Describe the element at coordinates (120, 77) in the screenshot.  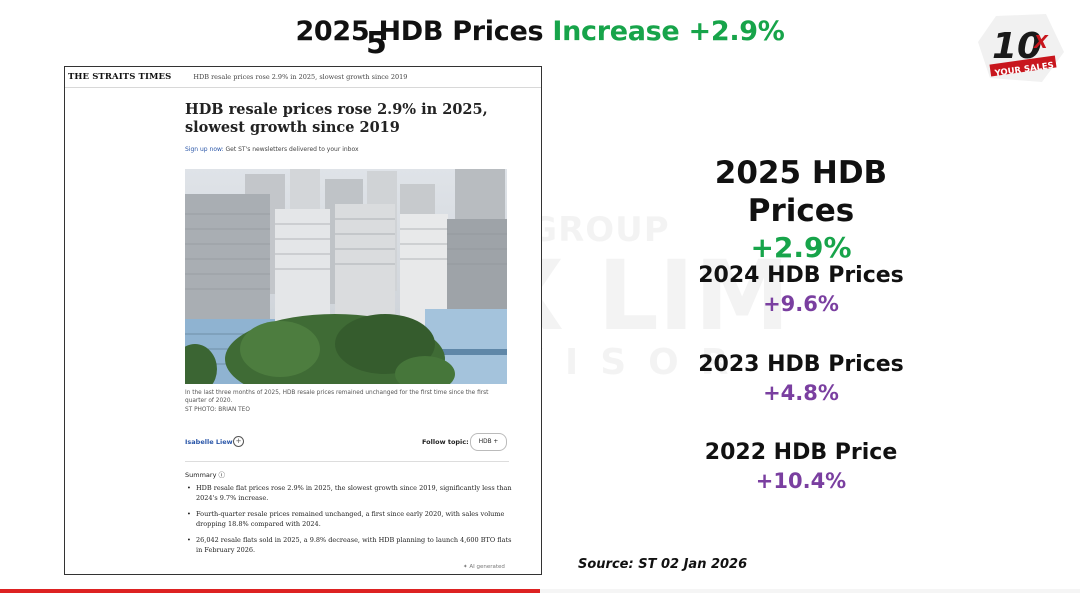
I see `masthead: THE STRAITS TIMES` at that location.